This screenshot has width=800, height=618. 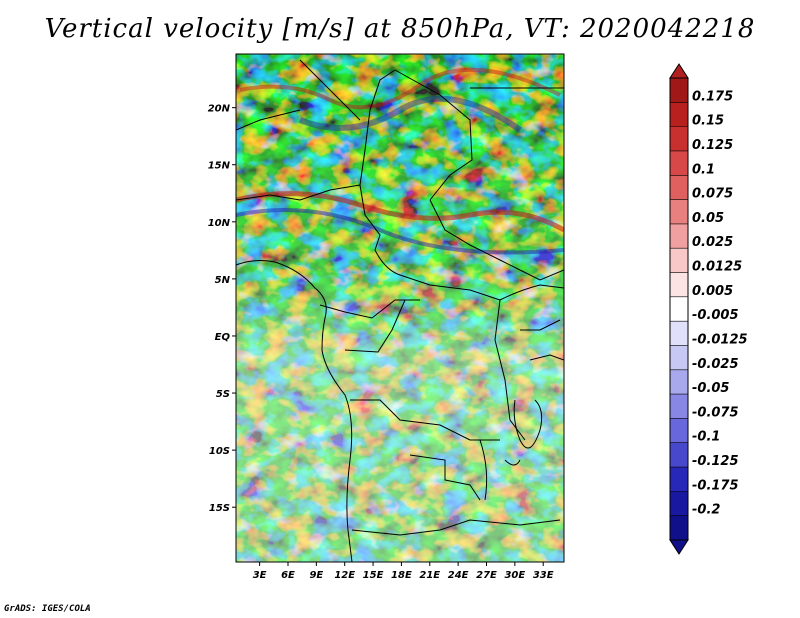 What do you see at coordinates (708, 218) in the screenshot?
I see `colorbar-label: 0.05` at bounding box center [708, 218].